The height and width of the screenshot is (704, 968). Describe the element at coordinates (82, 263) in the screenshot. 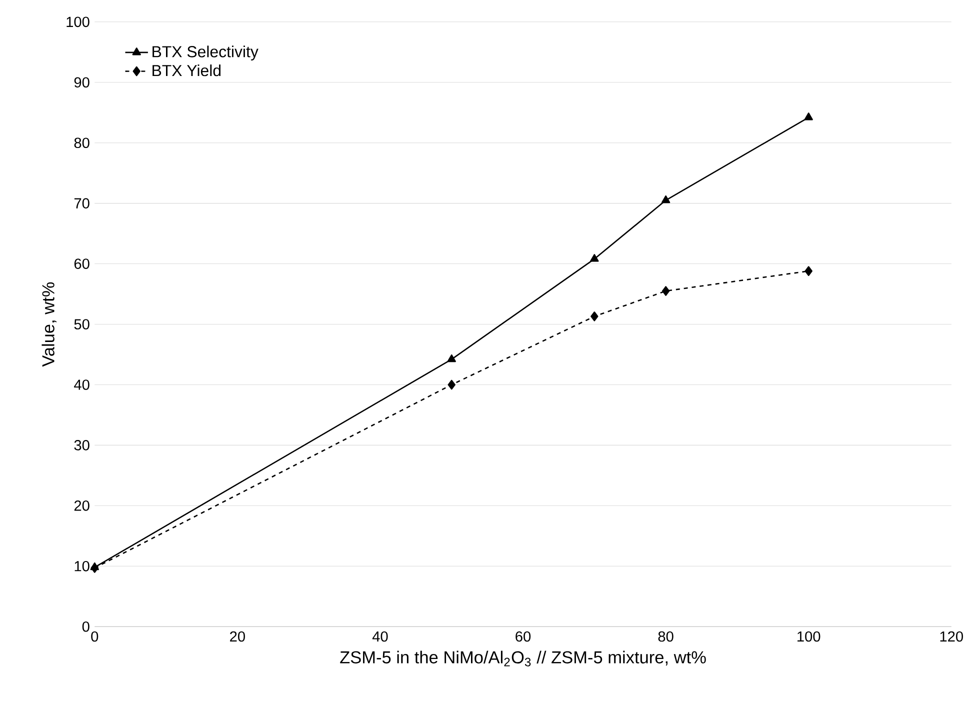

I see `y-tick-label: 60` at that location.